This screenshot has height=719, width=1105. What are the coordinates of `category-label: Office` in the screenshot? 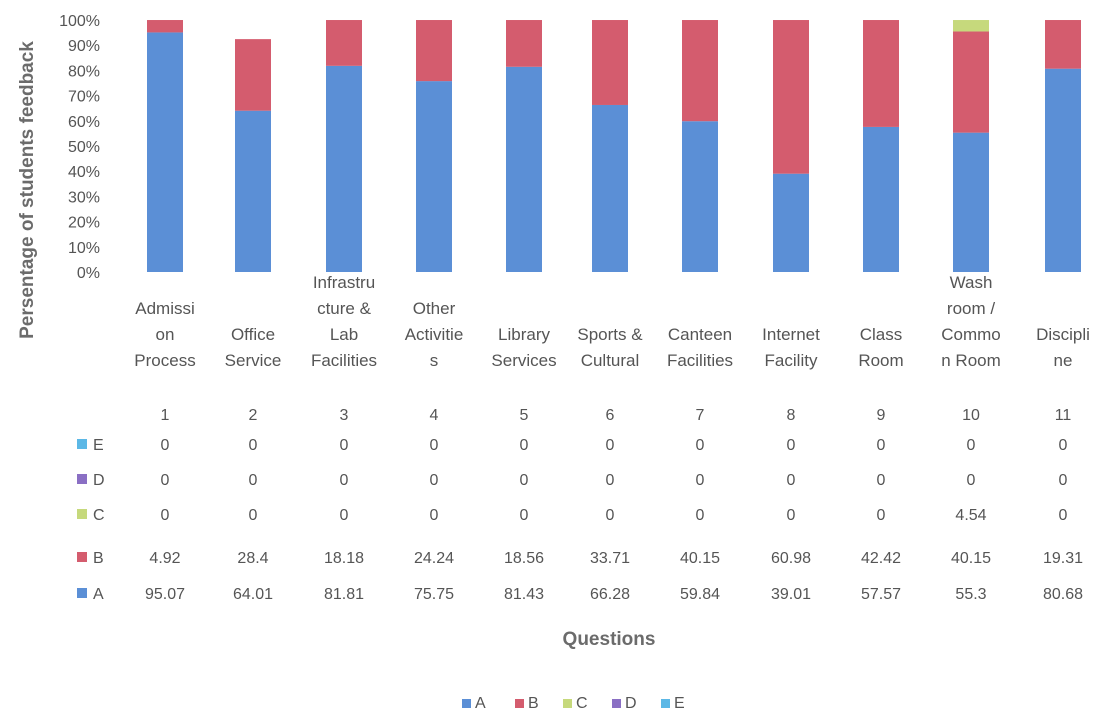 It's located at (253, 334).